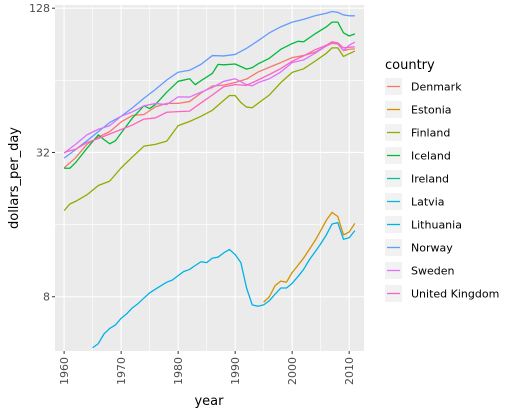 The width and height of the screenshot is (517, 415). What do you see at coordinates (46, 297) in the screenshot?
I see `y-tick-label: 8` at bounding box center [46, 297].